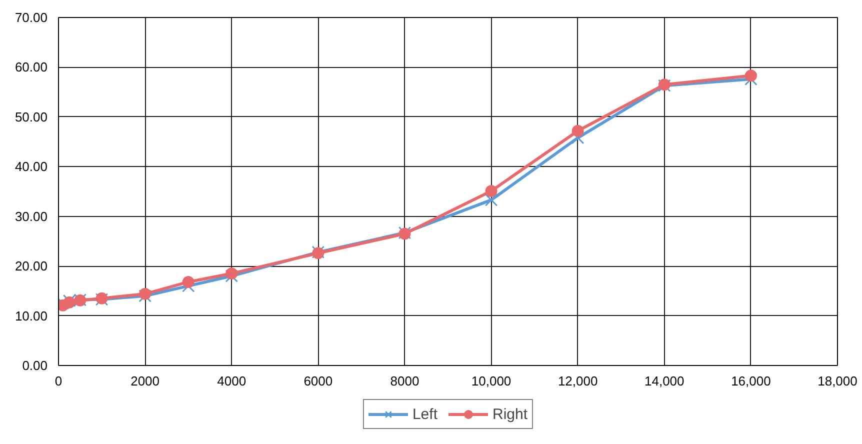 Image resolution: width=862 pixels, height=444 pixels. I want to click on x-tick-label: 18,000, so click(838, 381).